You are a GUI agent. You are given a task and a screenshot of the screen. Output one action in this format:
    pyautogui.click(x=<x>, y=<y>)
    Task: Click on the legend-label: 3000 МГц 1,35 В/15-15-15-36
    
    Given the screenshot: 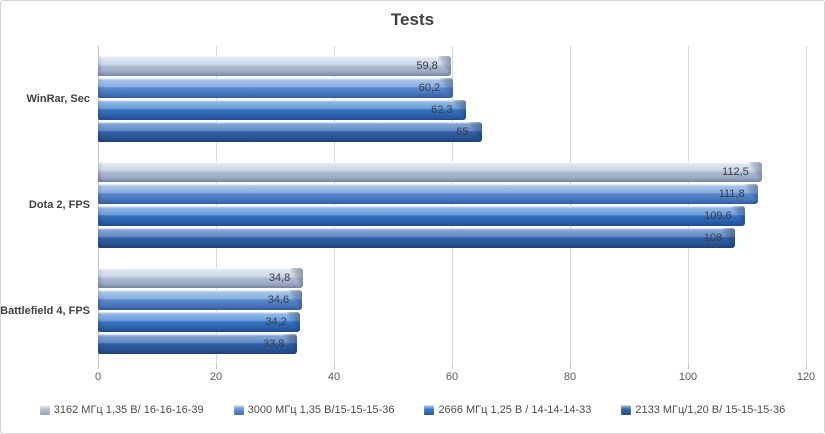 What is the action you would take?
    pyautogui.click(x=321, y=410)
    